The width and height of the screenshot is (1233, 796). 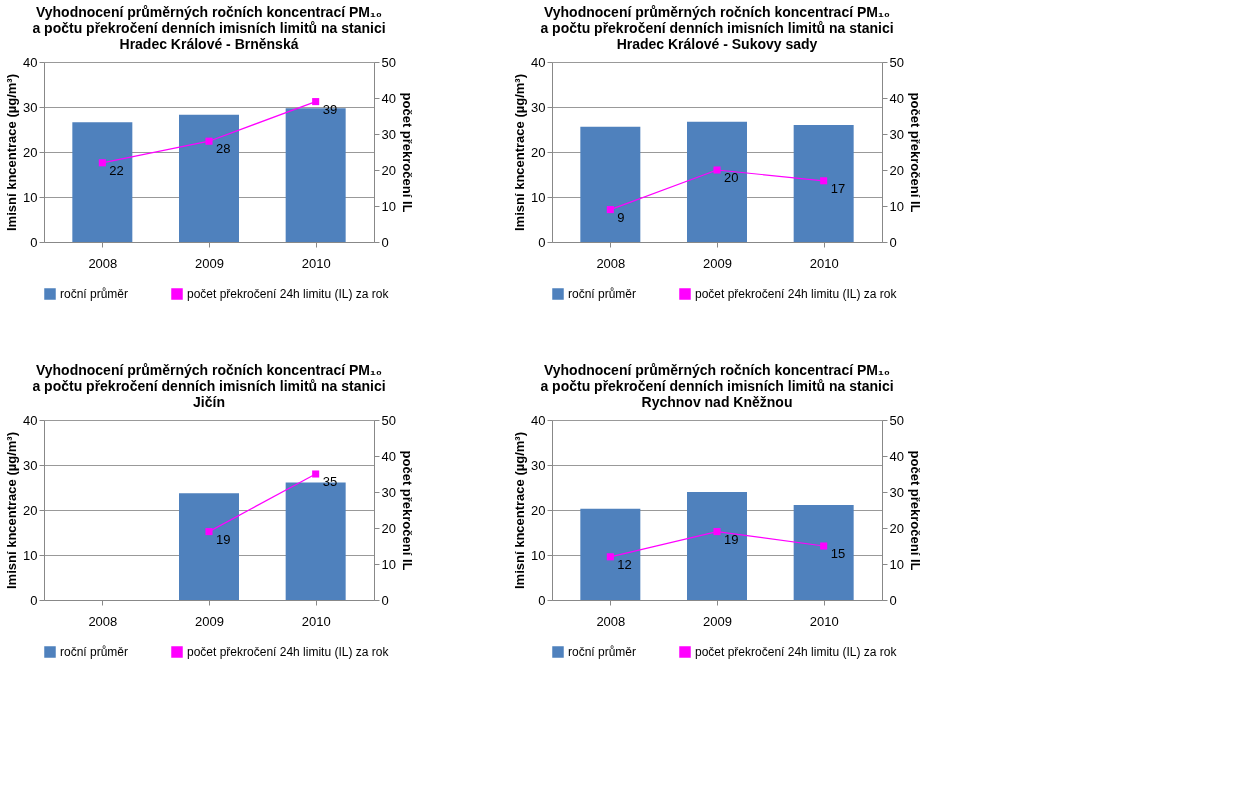 I want to click on data-label: 9, so click(x=621, y=217).